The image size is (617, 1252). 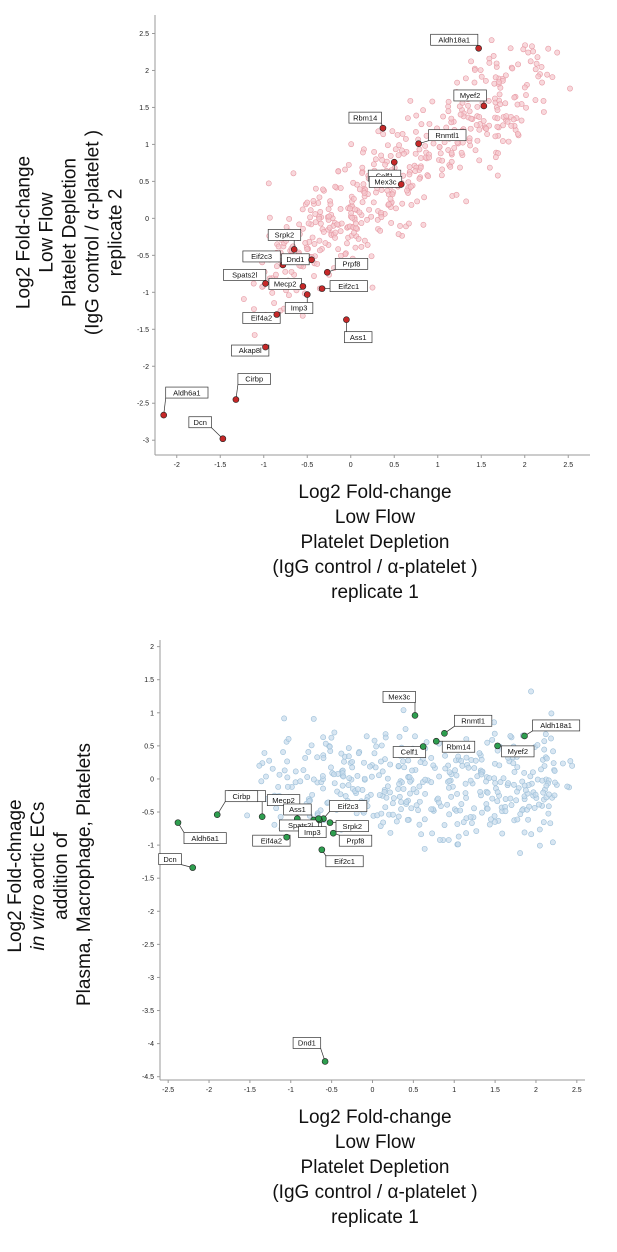 What do you see at coordinates (399, 697) in the screenshot?
I see `point-label: Mex3c` at bounding box center [399, 697].